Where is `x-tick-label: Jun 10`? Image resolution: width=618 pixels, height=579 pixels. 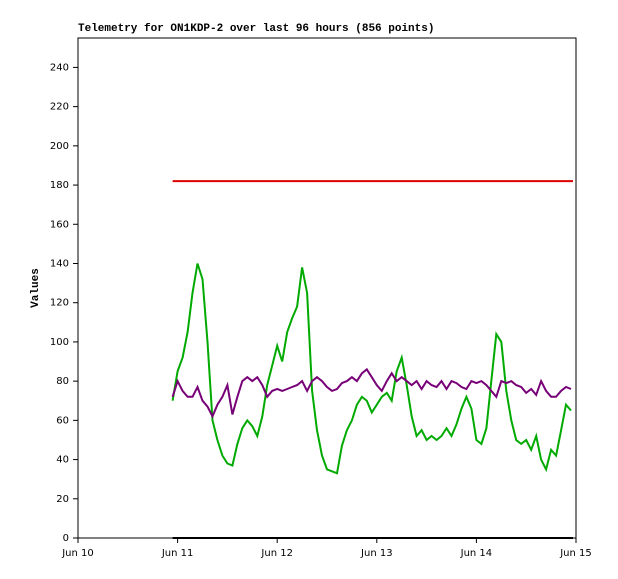 x-tick-label: Jun 10 is located at coordinates (77, 553).